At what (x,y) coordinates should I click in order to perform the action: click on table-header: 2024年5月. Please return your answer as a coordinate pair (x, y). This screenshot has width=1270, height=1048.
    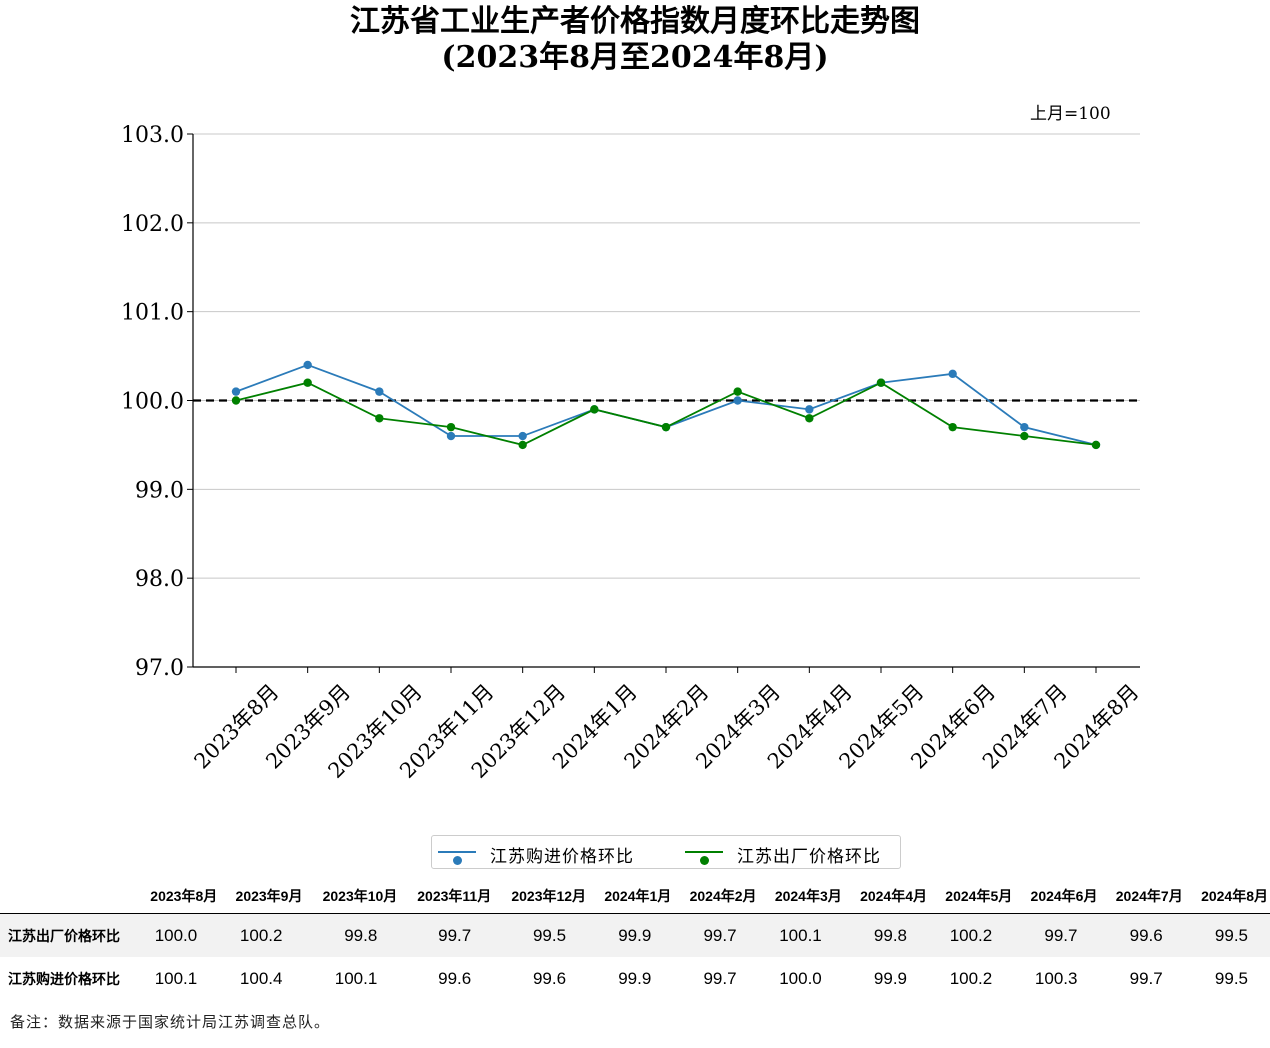
    Looking at the image, I should click on (972, 896).